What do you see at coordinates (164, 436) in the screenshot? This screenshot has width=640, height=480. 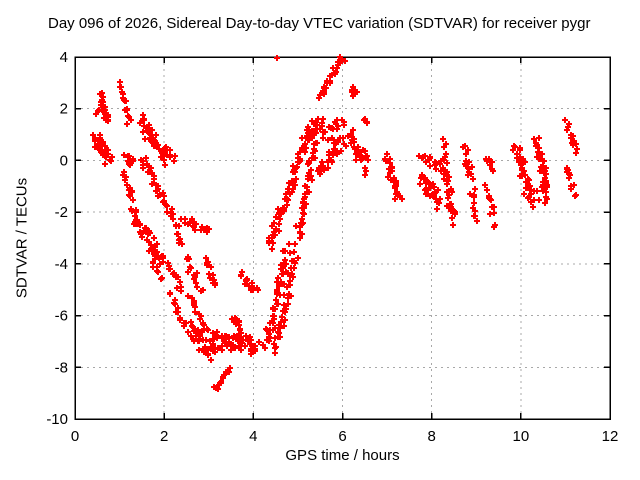 I see `x-tick-label: 2` at bounding box center [164, 436].